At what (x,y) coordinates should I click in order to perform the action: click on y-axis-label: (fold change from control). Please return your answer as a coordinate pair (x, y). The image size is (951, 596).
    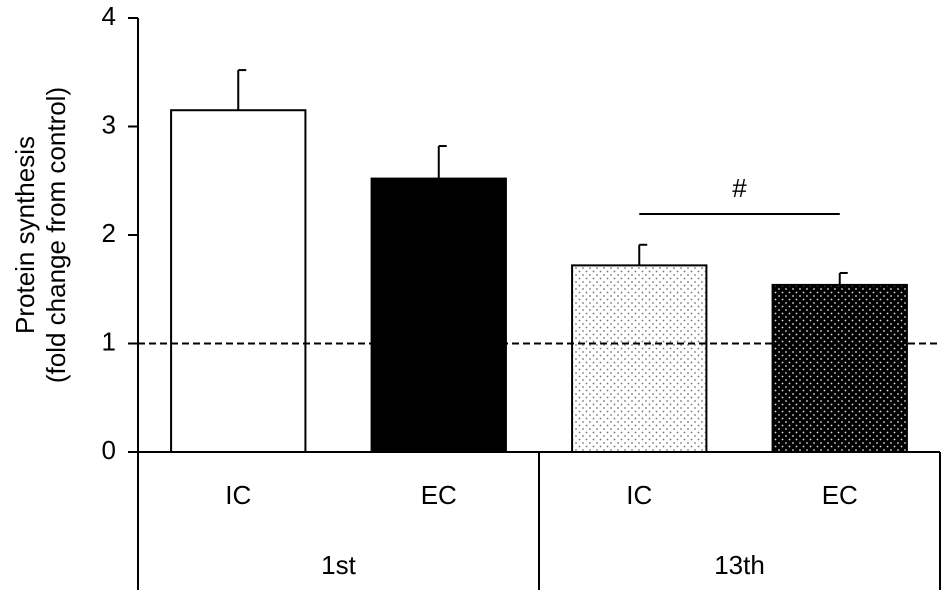
    Looking at the image, I should click on (56, 235).